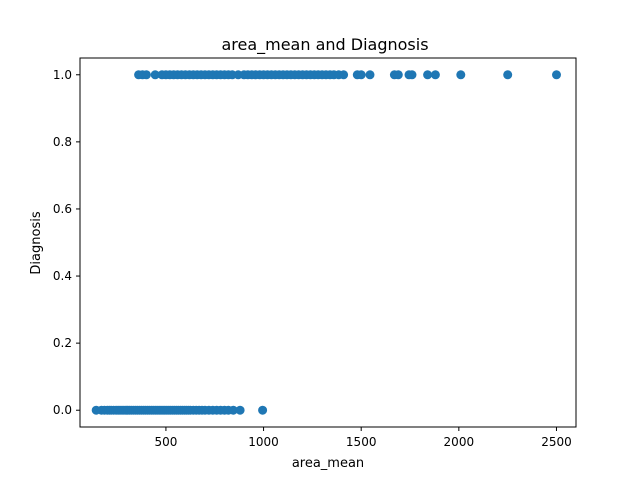 This screenshot has height=480, width=640. What do you see at coordinates (62, 343) in the screenshot?
I see `y-tick-label: 0.2` at bounding box center [62, 343].